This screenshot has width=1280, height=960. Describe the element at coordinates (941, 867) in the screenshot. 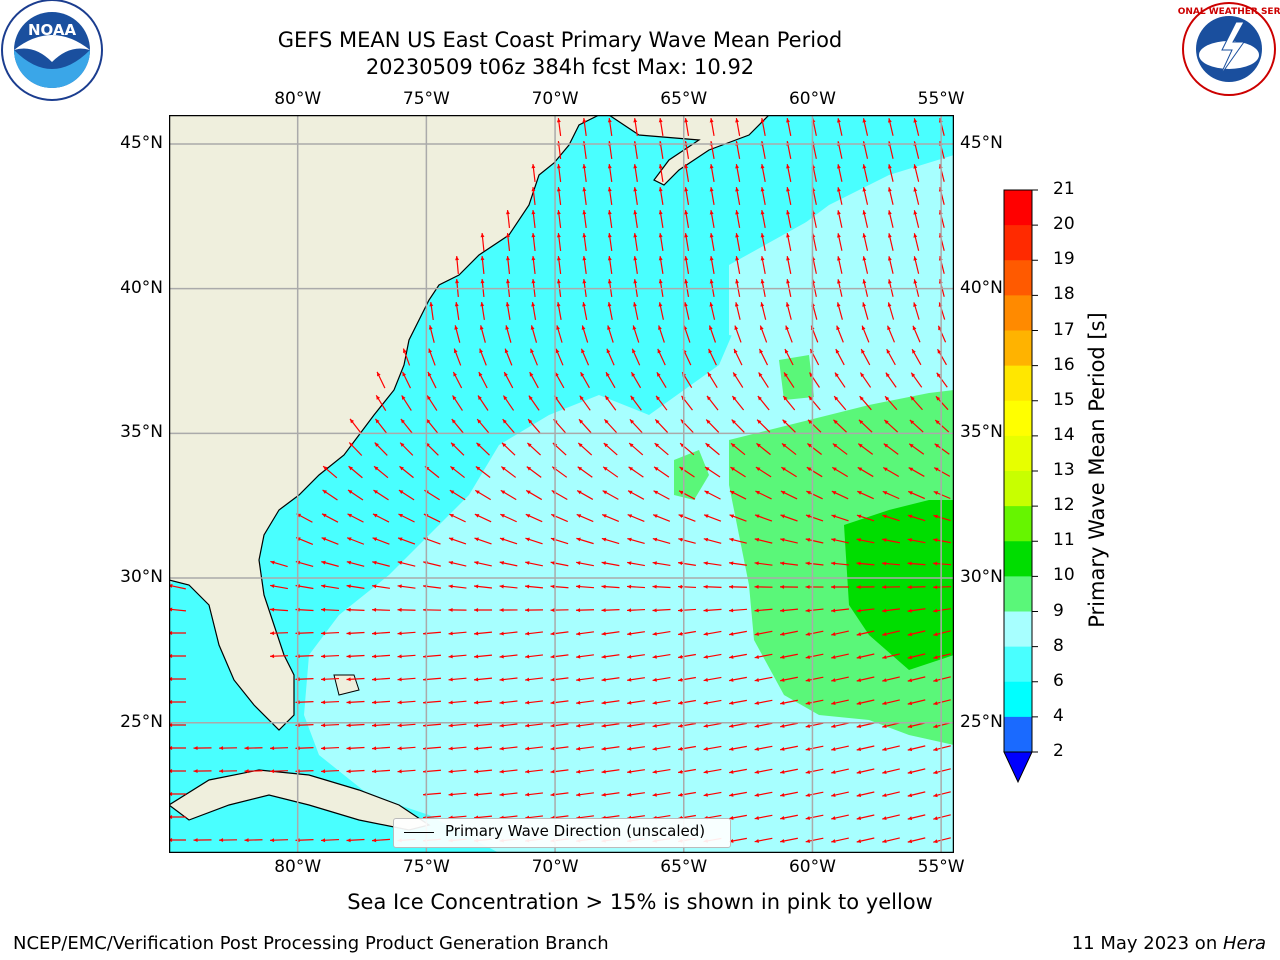

I see `lon-label-bottom: 55°W` at that location.